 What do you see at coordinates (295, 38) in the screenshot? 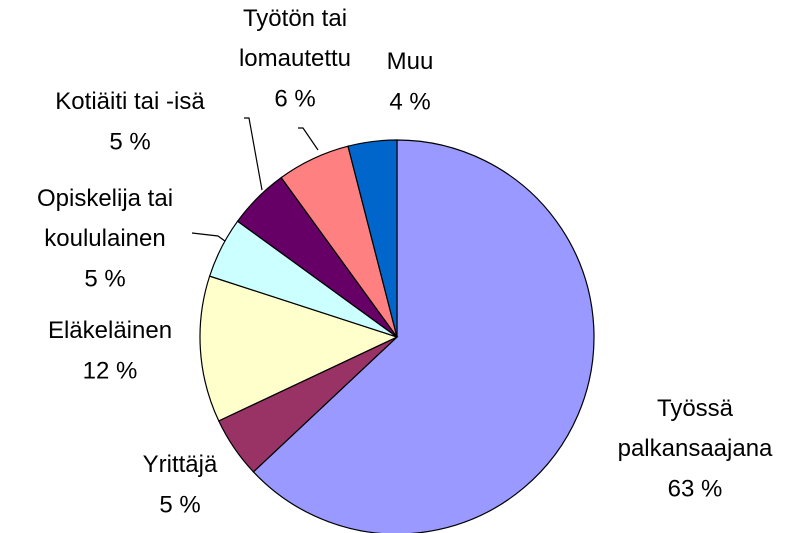
I see `slice-label: Työtön tai lomautettu` at bounding box center [295, 38].